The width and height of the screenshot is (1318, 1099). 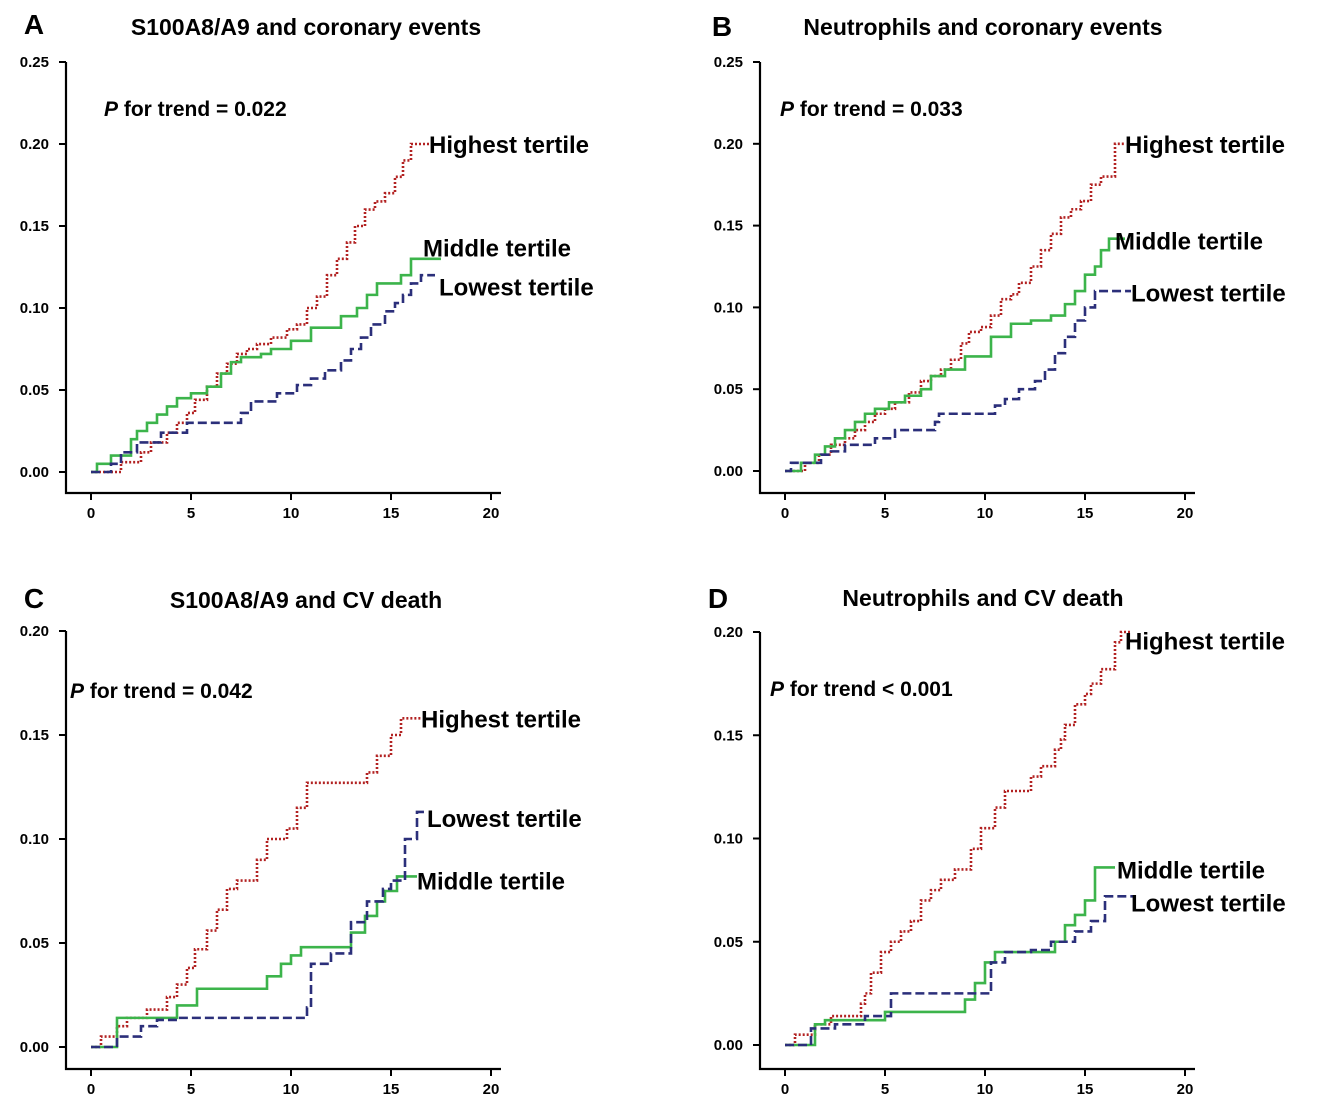 I want to click on p-trend-annotation: P for trend = 0.022, so click(x=195, y=109).